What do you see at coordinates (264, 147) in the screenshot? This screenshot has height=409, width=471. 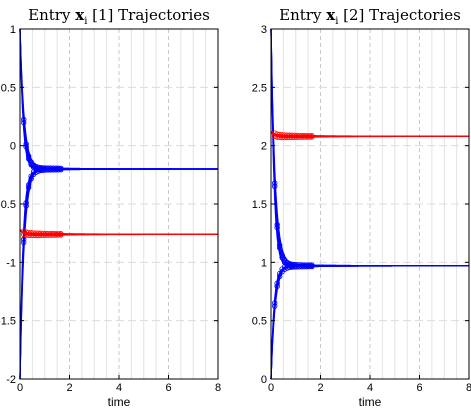 I see `y-tick-label: 2` at bounding box center [264, 147].